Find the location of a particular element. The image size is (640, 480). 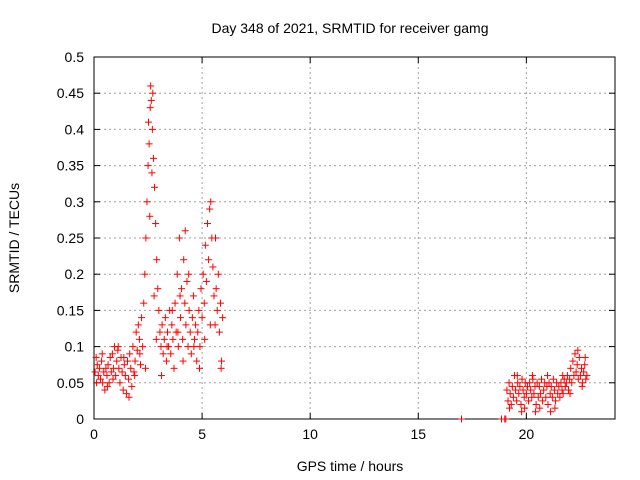

x-tick-label: 5 is located at coordinates (202, 434).